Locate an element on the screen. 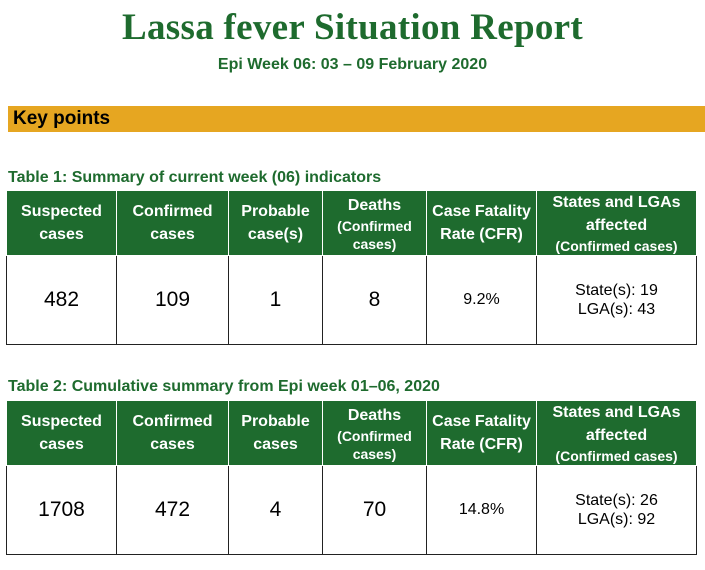 This screenshot has width=705, height=570. report-subtitle: Epi Week 06: 03 – 09 February 2020 is located at coordinates (352, 64).